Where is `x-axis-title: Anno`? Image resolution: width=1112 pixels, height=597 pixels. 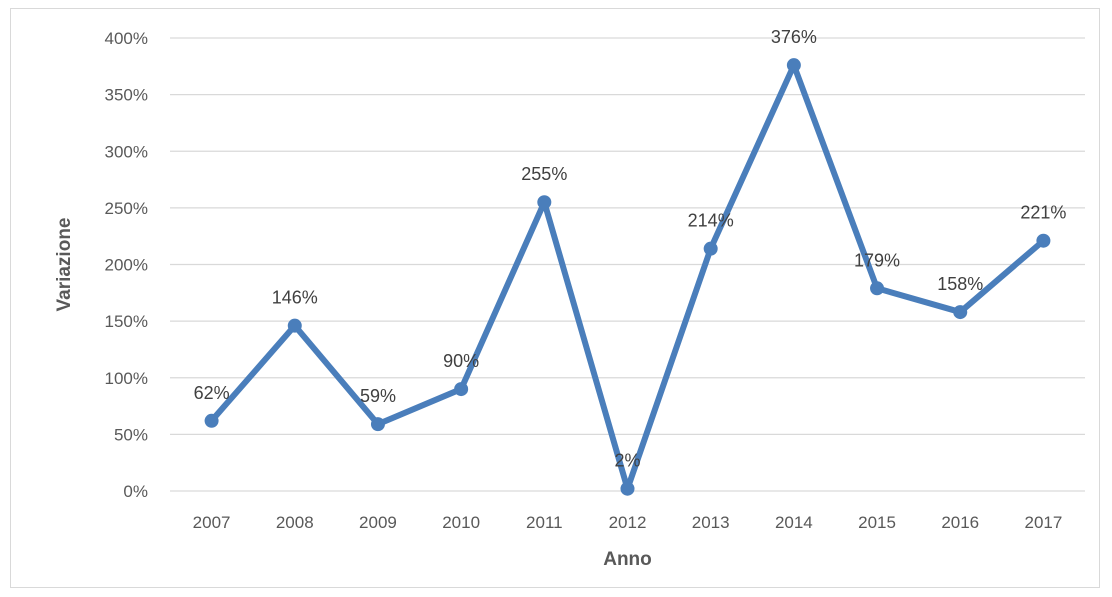
x-axis-title: Anno is located at coordinates (627, 559).